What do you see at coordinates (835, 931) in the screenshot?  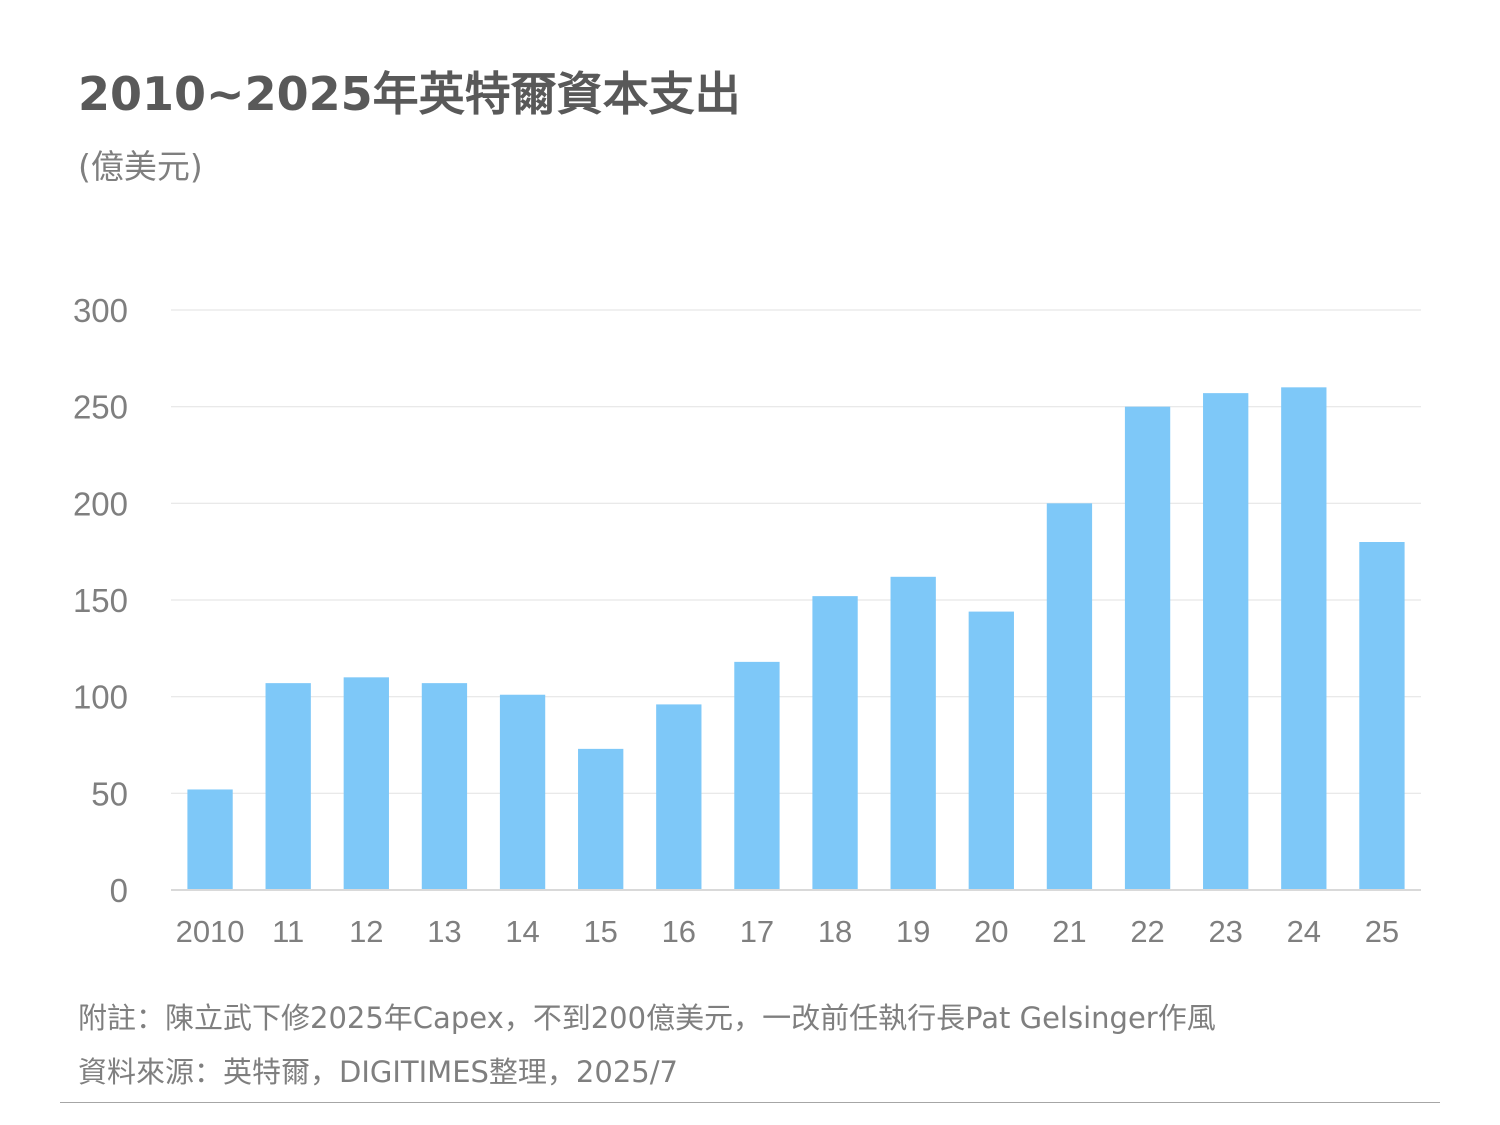 I see `x-tick-label: 18` at bounding box center [835, 931].